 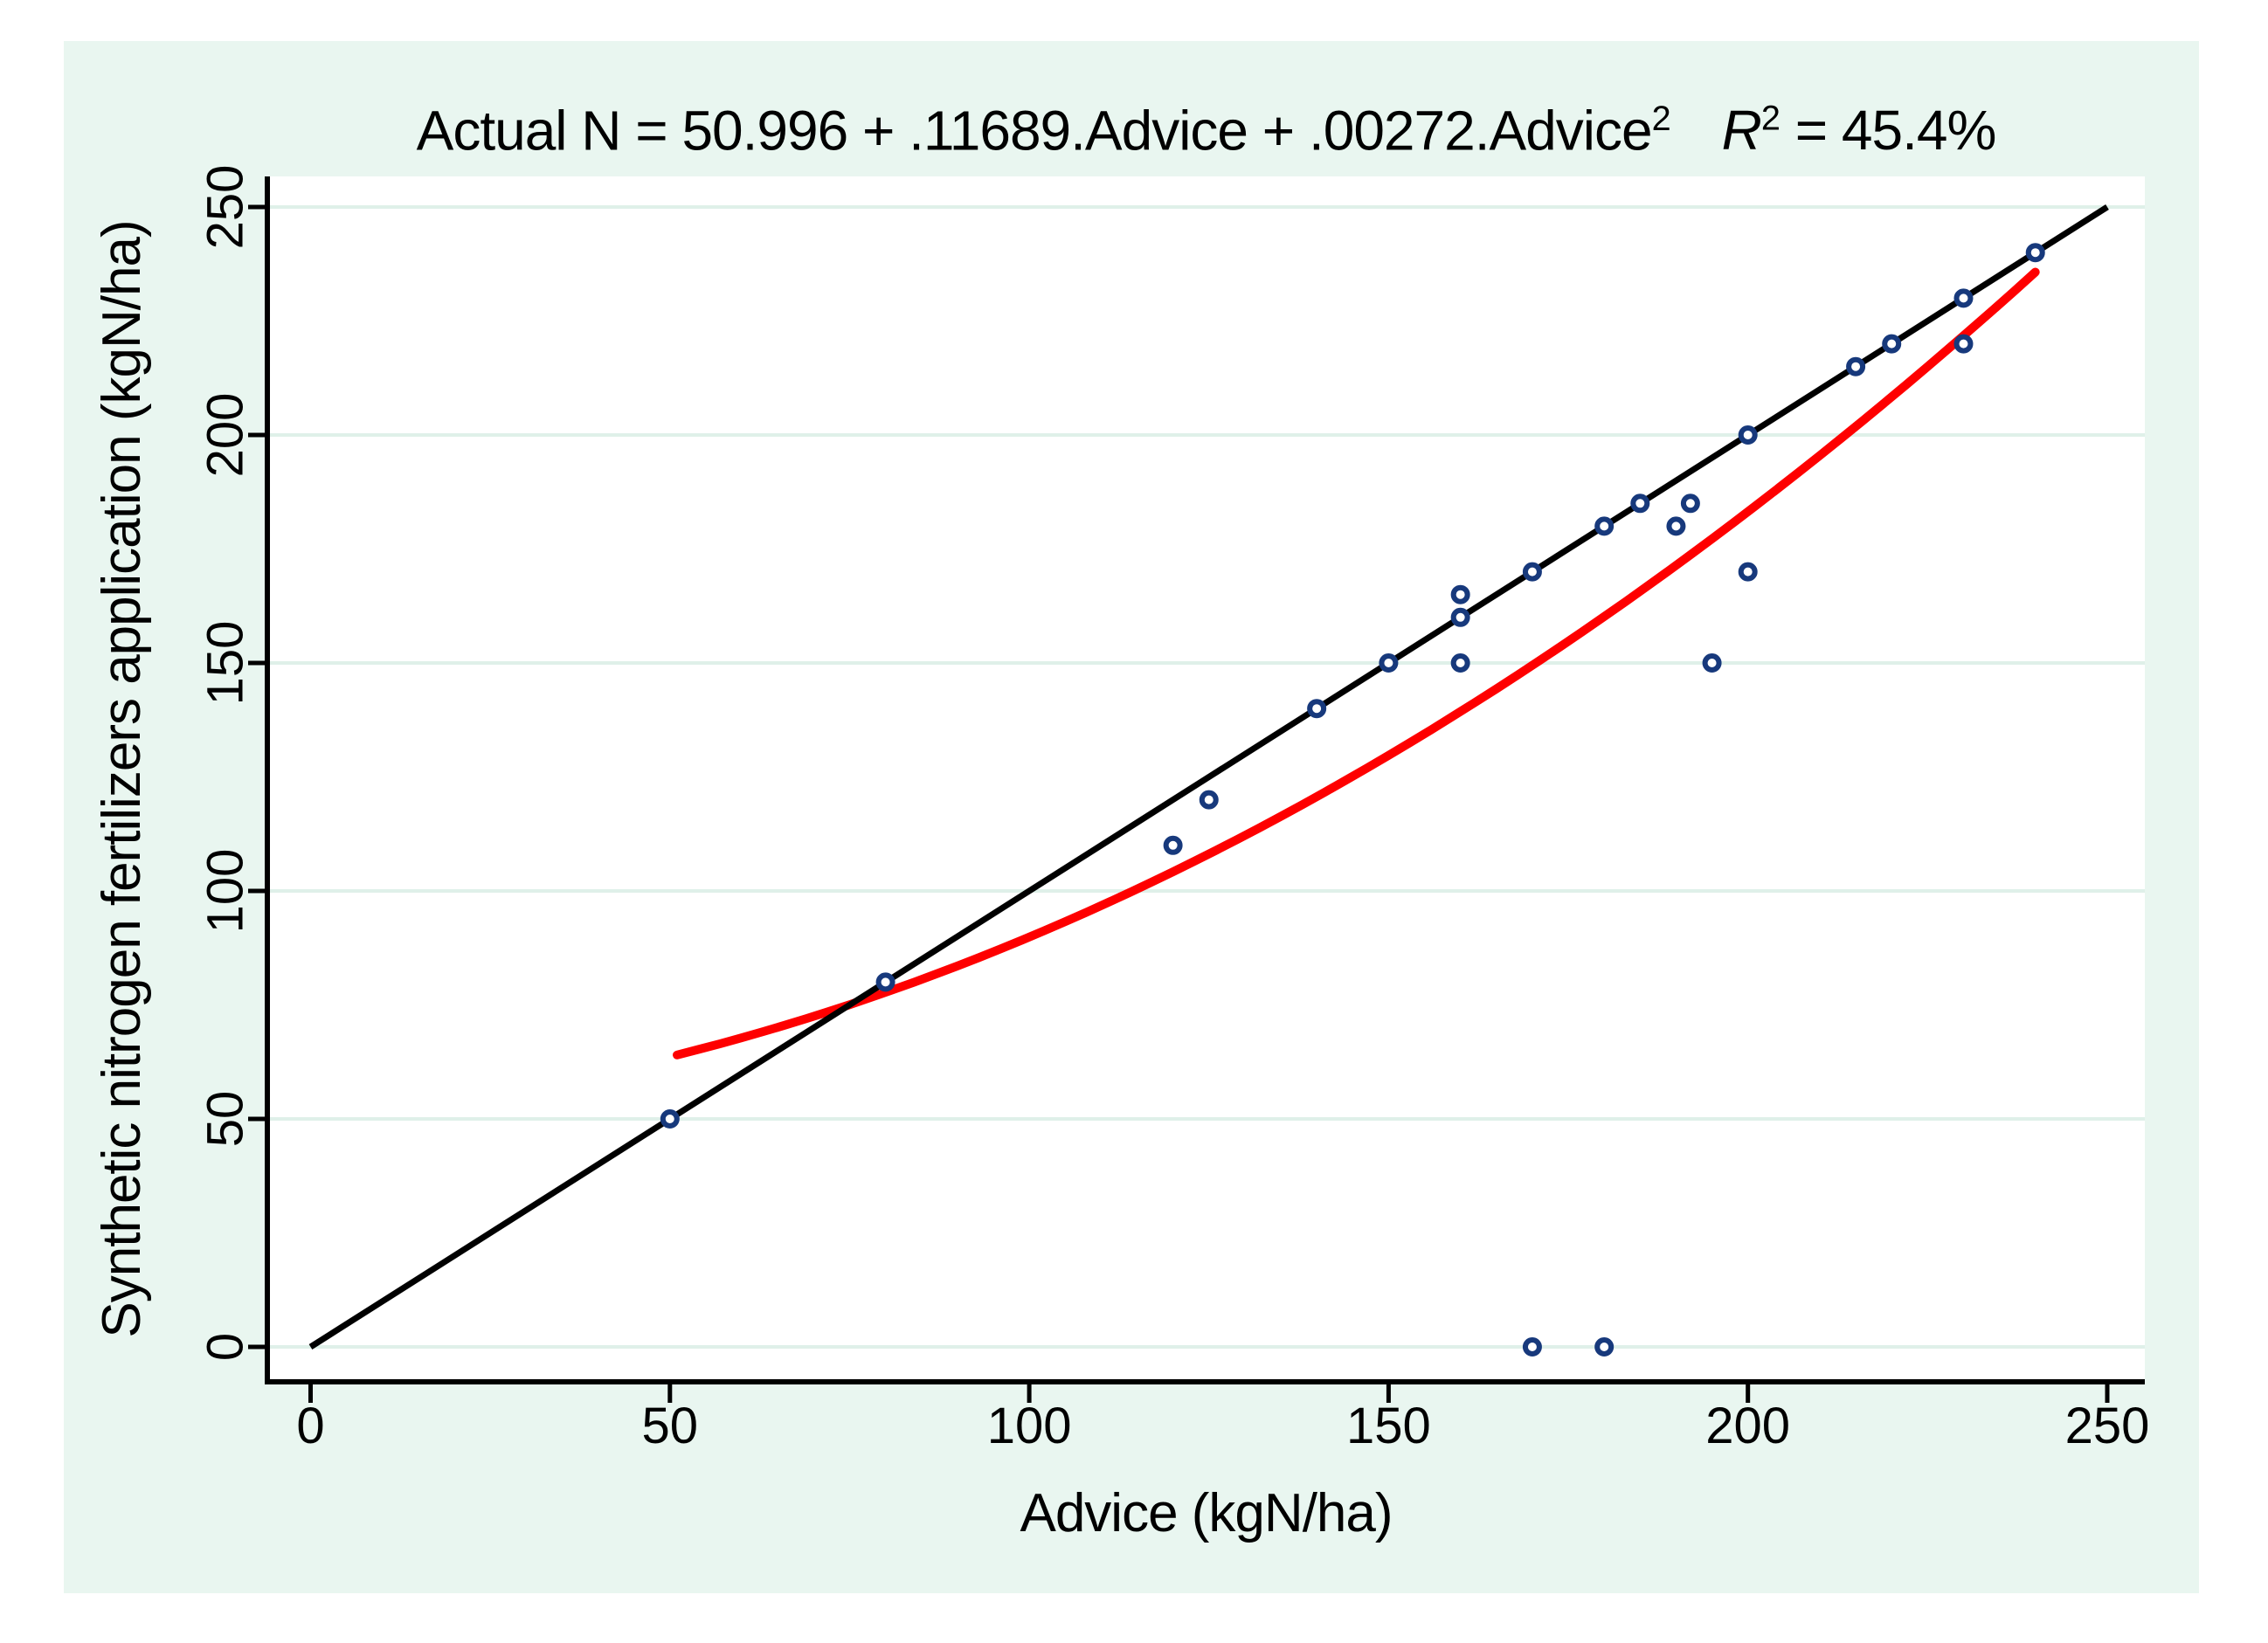 What do you see at coordinates (1661, 119) in the screenshot?
I see `title-equation-exponent: 2` at bounding box center [1661, 119].